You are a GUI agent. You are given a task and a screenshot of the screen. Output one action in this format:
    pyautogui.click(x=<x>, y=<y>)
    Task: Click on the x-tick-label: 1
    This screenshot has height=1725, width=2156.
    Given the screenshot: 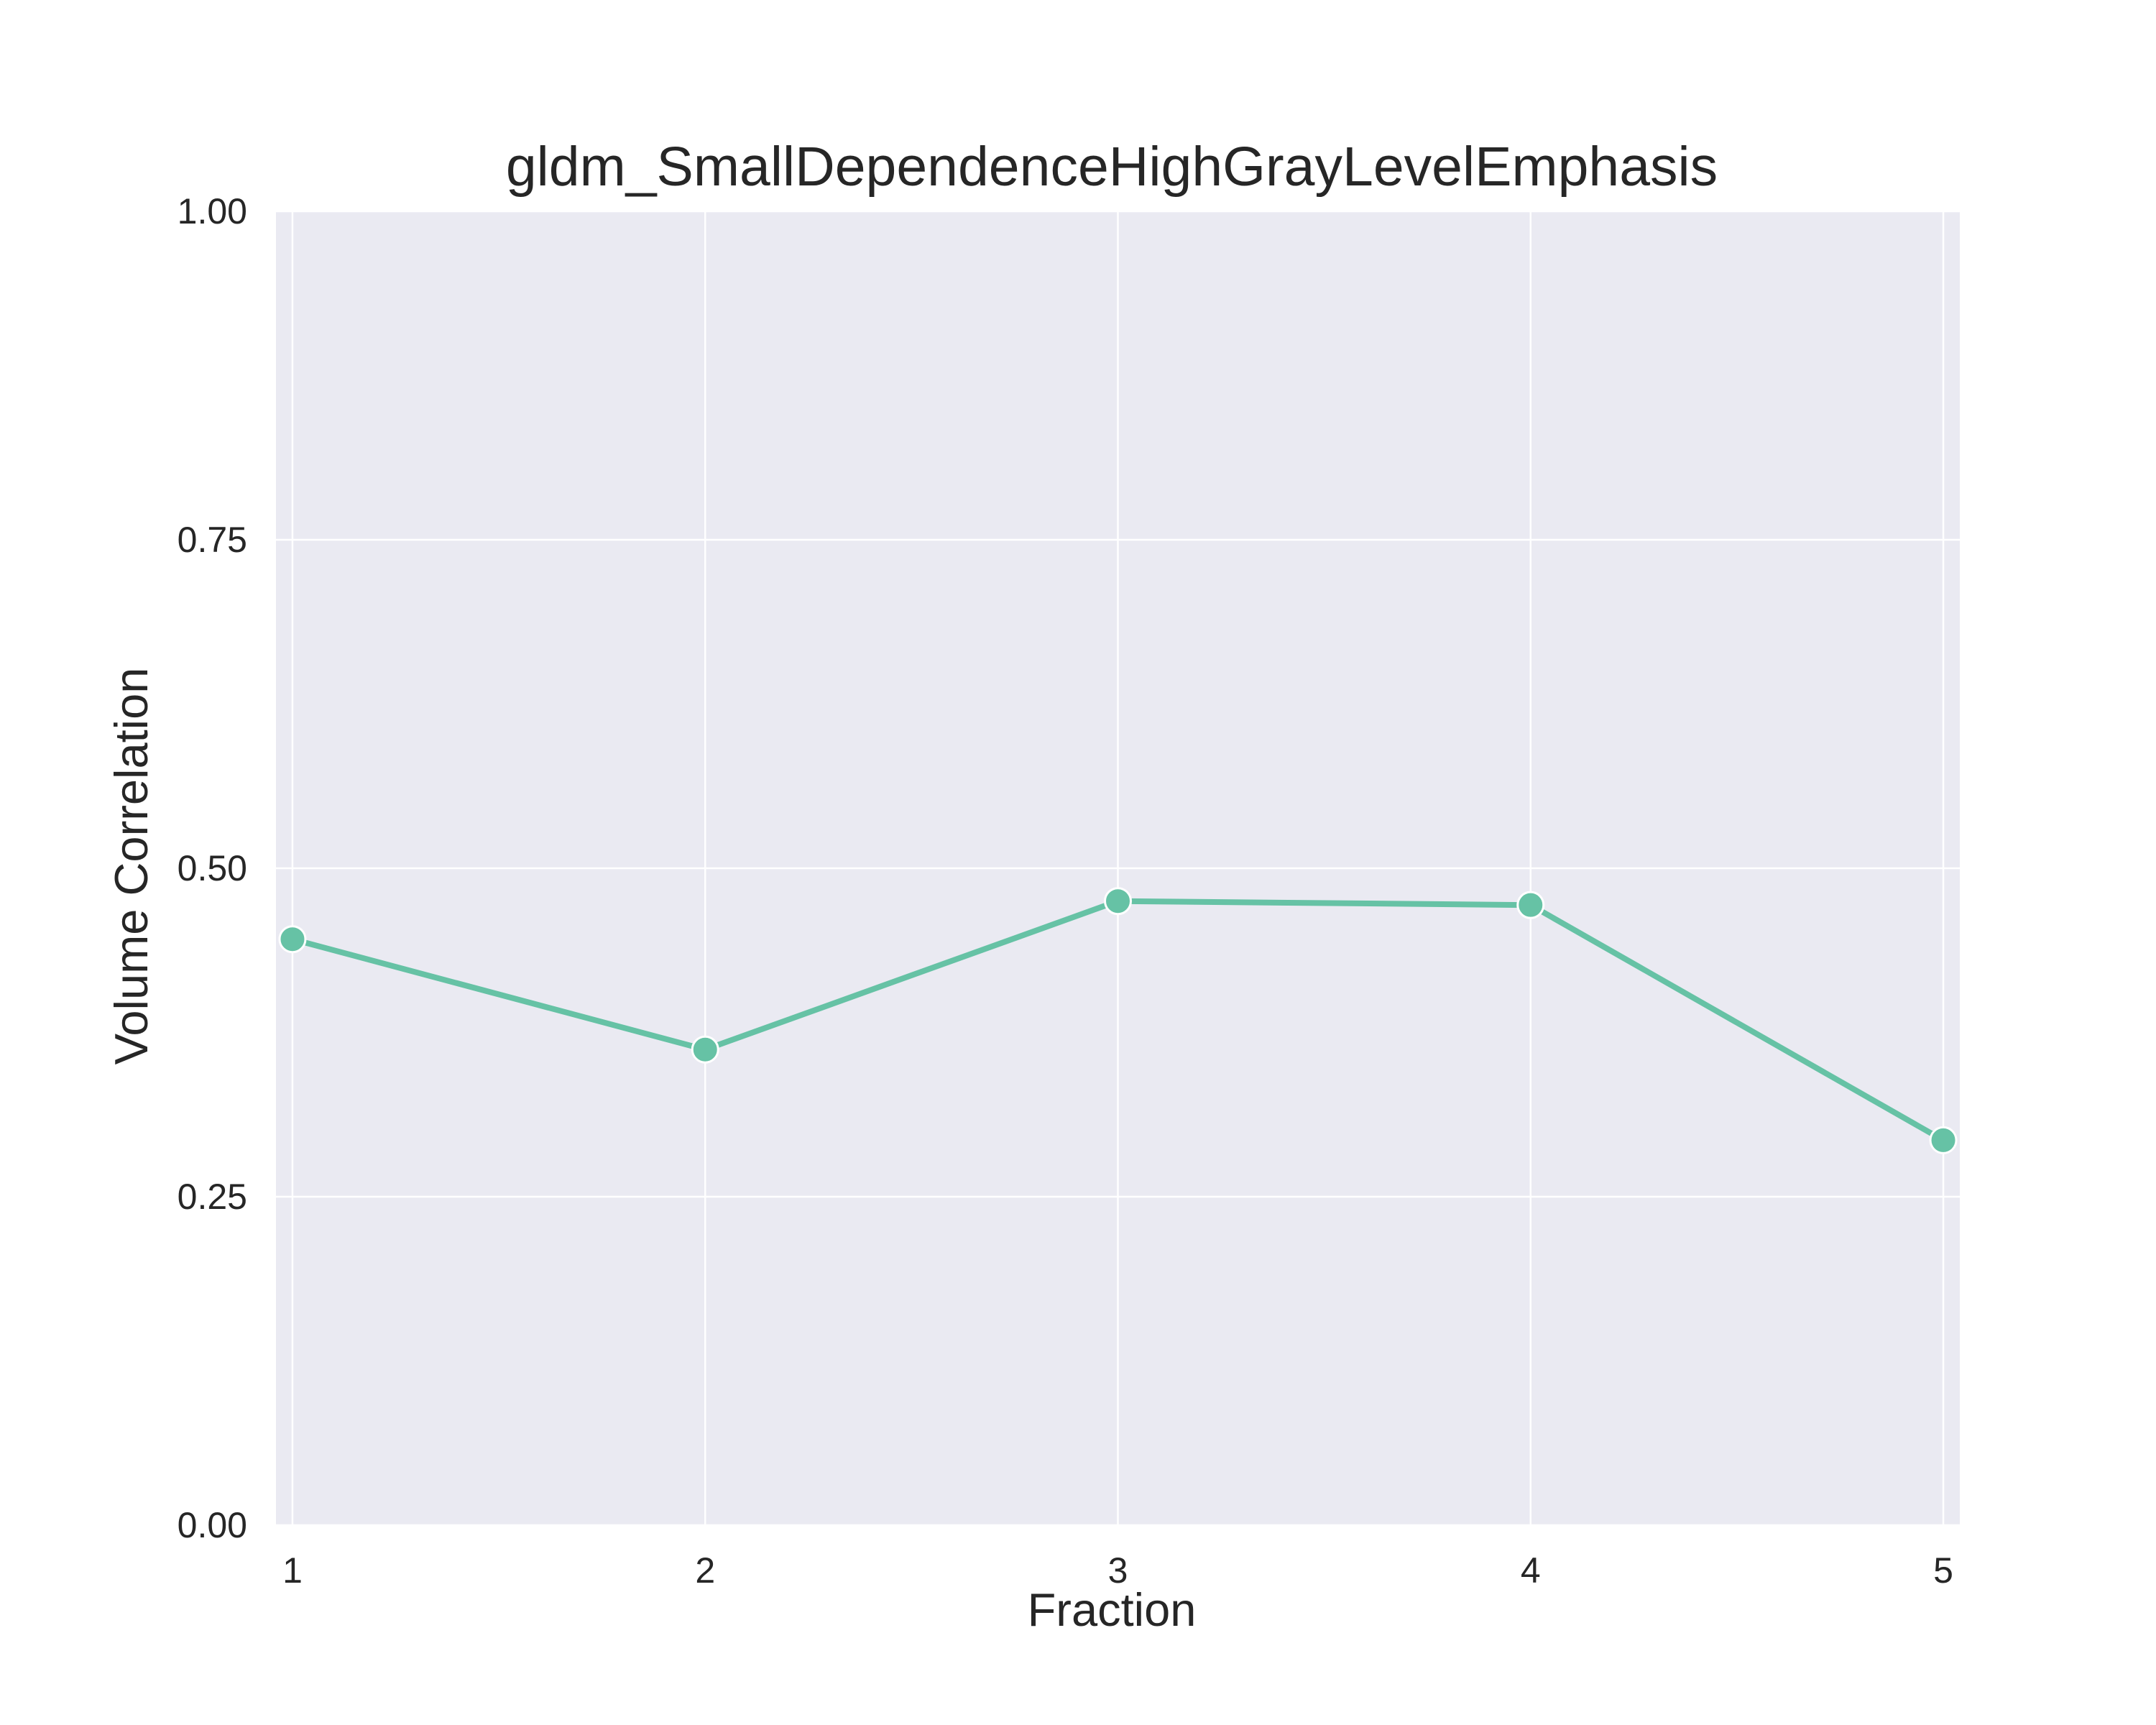 What is the action you would take?
    pyautogui.click(x=292, y=1570)
    